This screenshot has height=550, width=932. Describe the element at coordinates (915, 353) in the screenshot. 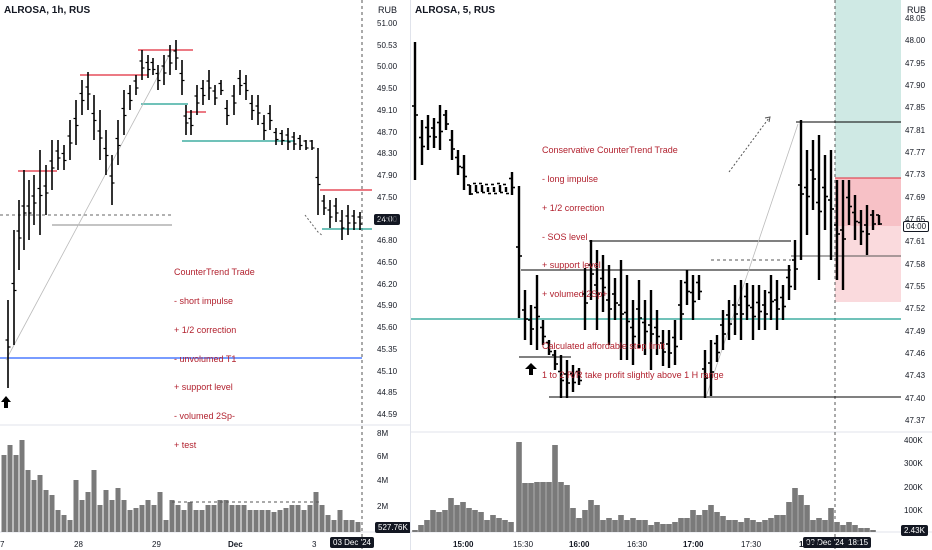

I see `price-tick-label: 47.46` at that location.